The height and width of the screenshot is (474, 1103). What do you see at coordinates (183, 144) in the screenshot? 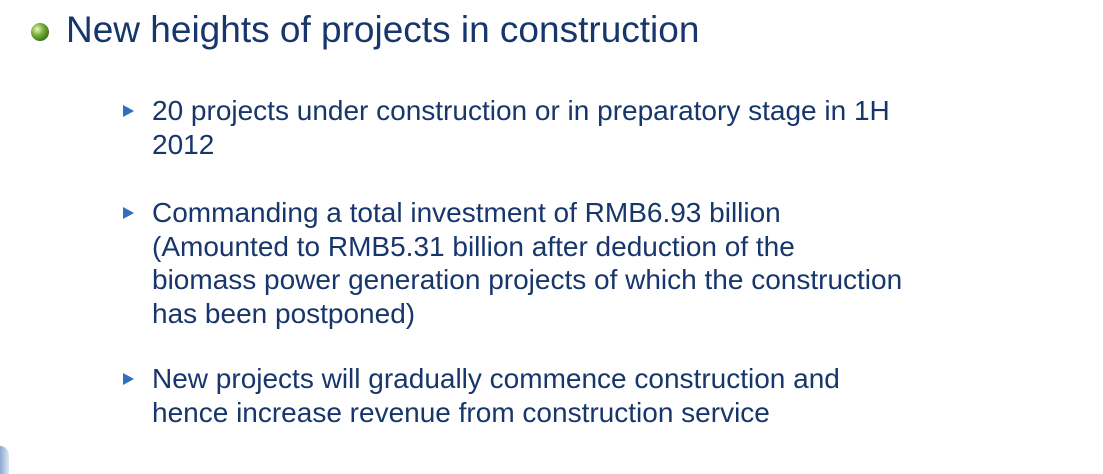
I see `bullet-line: 2012` at bounding box center [183, 144].